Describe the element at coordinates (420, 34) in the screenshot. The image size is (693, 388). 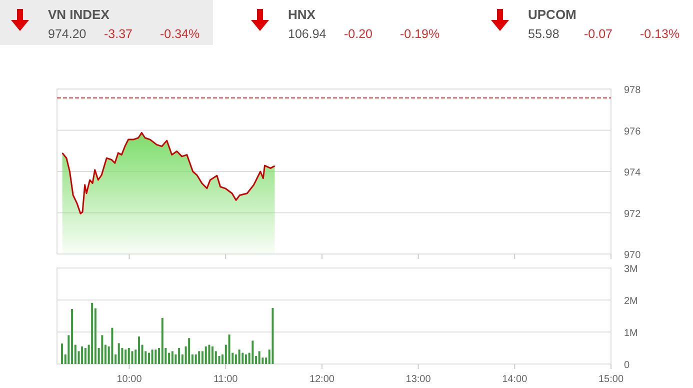
I see `text: -0.19%` at that location.